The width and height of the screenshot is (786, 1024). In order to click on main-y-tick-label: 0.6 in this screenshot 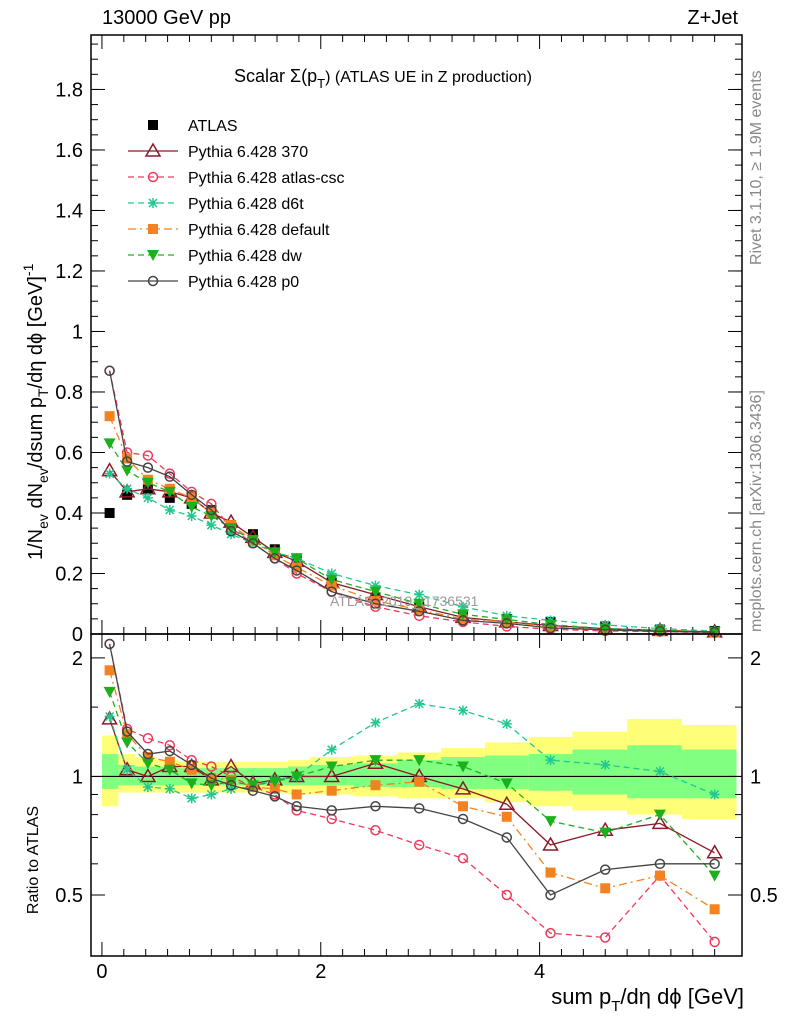, I will do `click(69, 453)`.